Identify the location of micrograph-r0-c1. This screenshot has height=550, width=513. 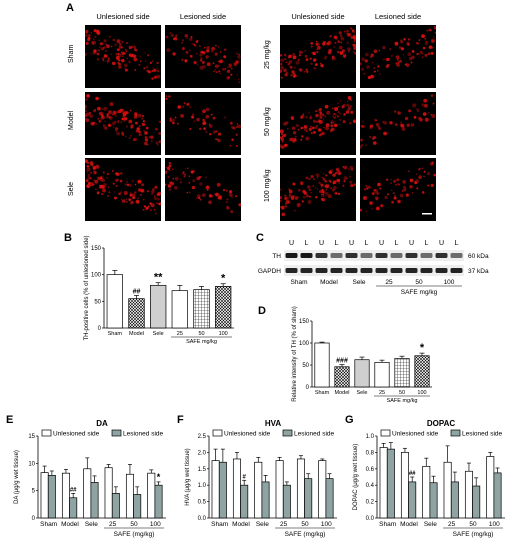
(203, 56).